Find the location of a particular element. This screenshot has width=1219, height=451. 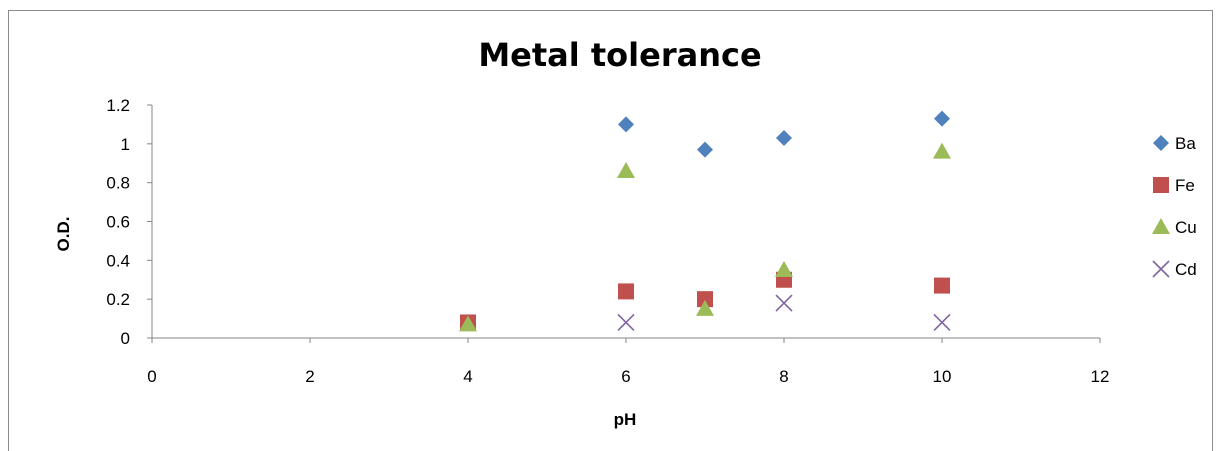

legend-label: Cd is located at coordinates (1186, 269).